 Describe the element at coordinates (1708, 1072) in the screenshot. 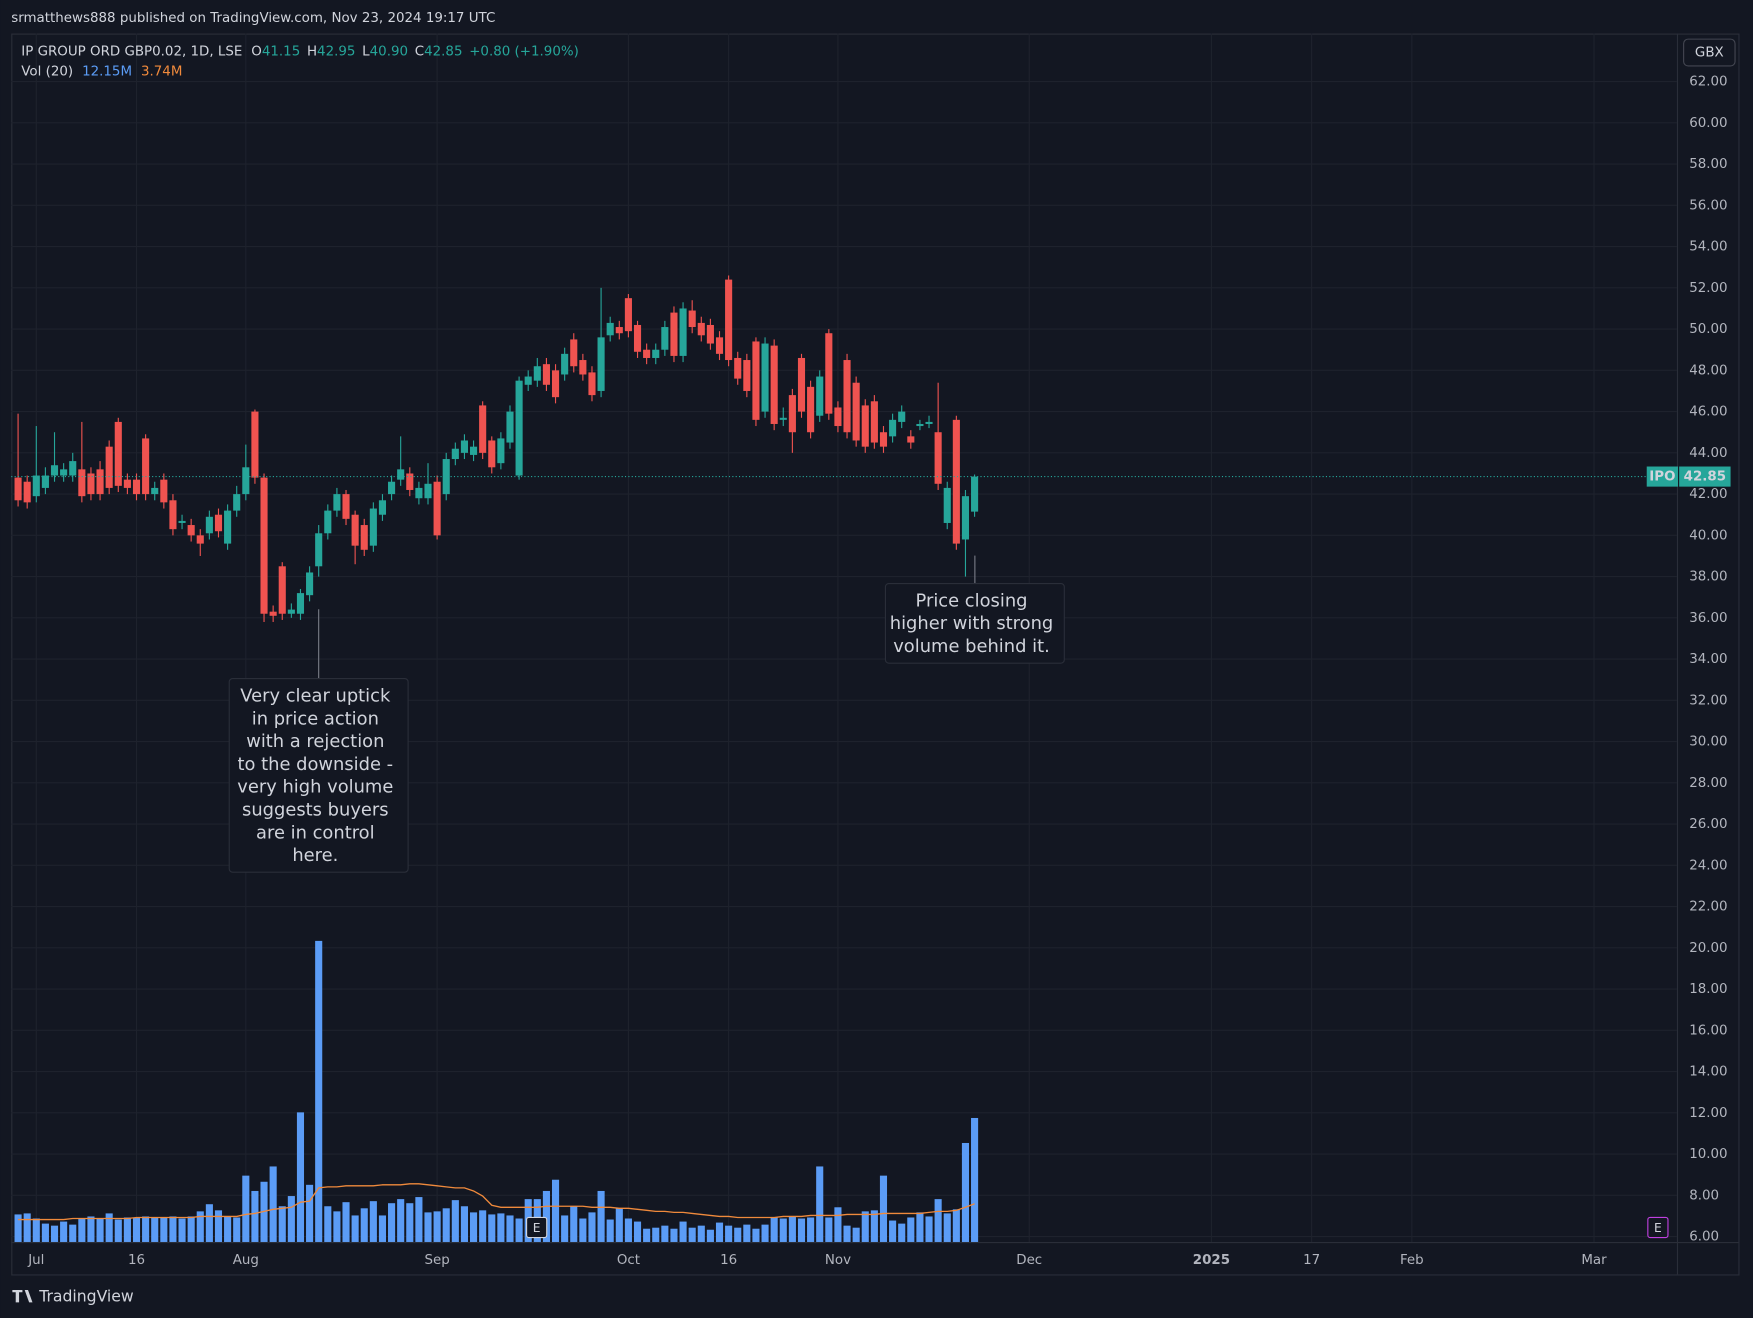

I see `y-tick-label: 14.00` at that location.